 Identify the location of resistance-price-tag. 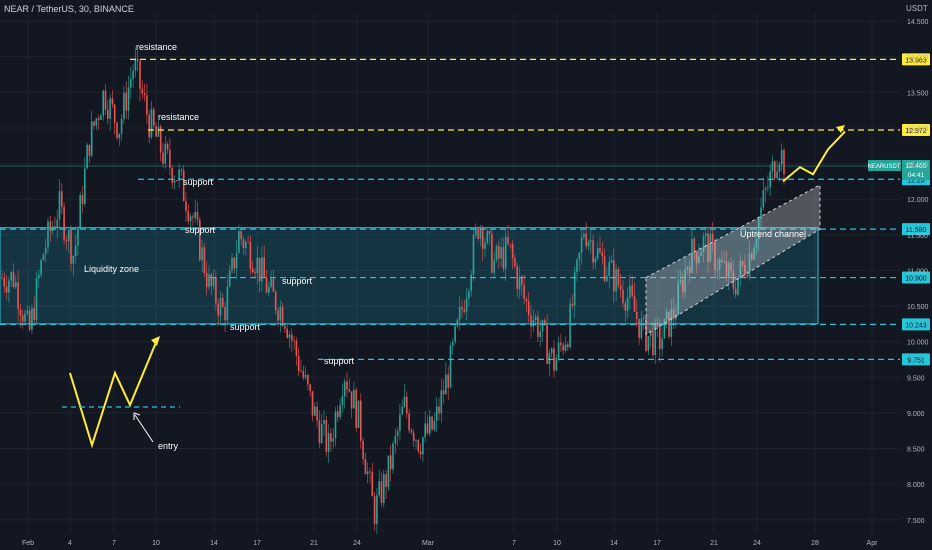
(916, 59).